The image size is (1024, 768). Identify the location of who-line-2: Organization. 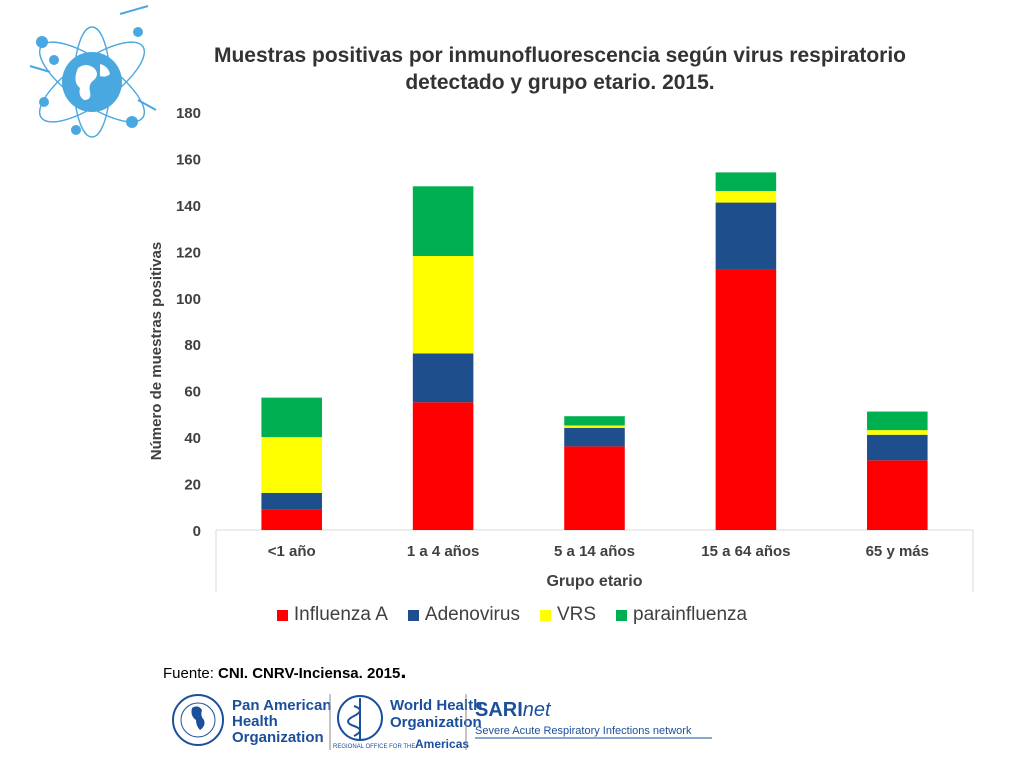
(436, 722).